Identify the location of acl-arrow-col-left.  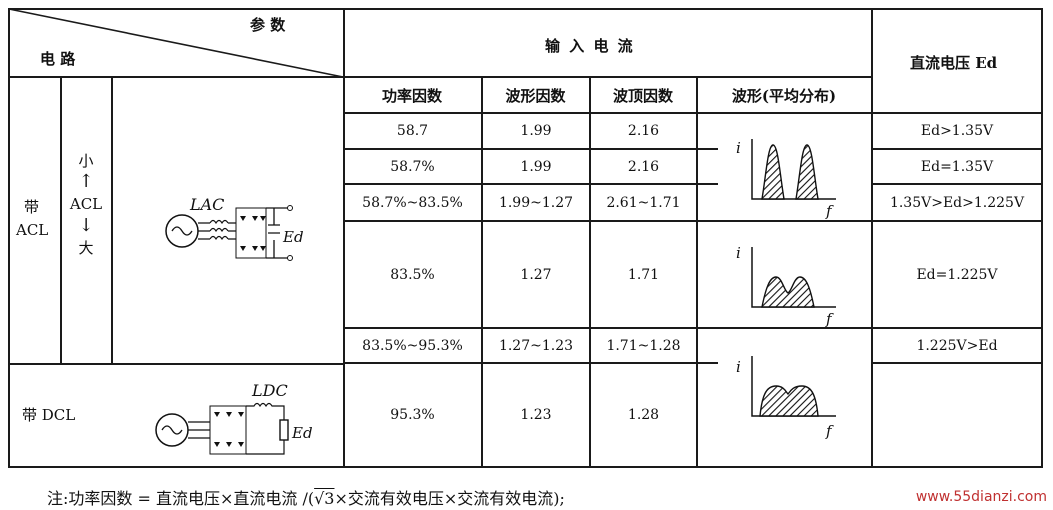
(61, 220).